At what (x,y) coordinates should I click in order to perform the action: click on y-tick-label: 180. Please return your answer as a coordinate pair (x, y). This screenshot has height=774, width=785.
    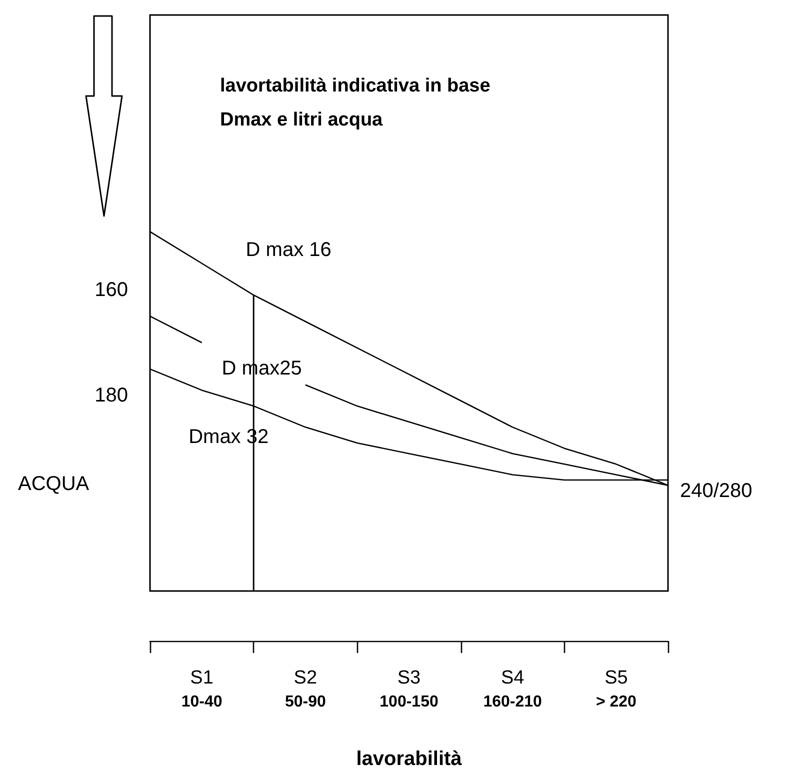
    Looking at the image, I should click on (111, 395).